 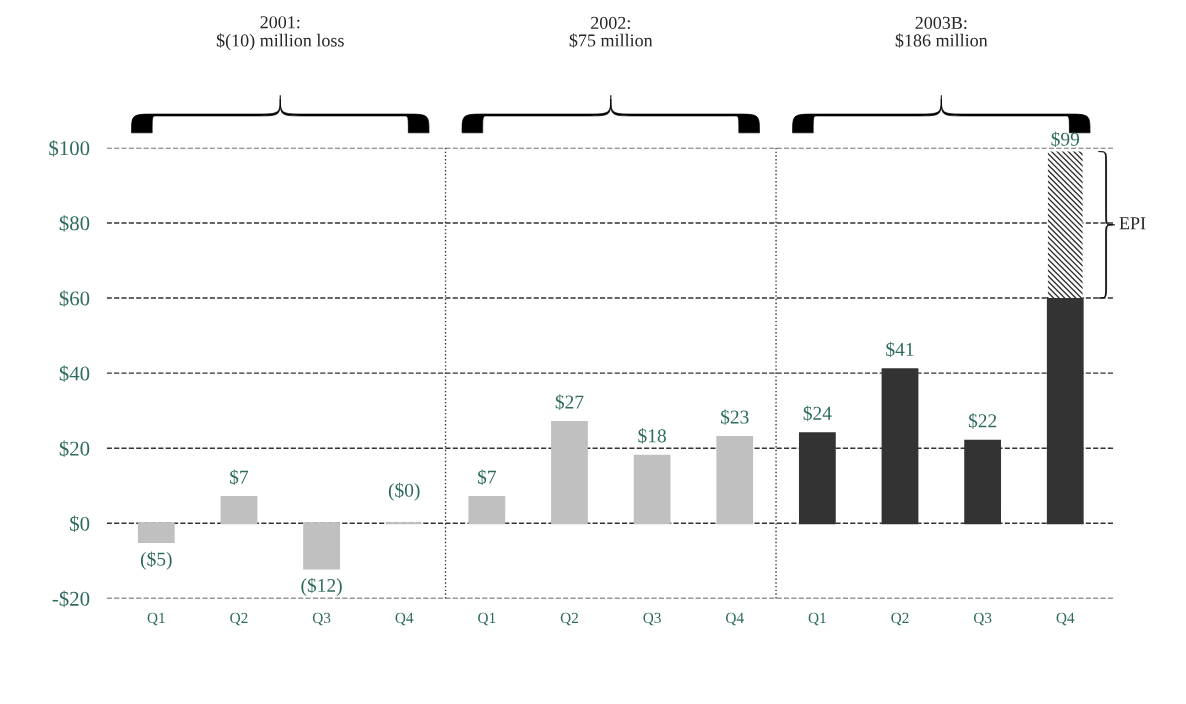 What do you see at coordinates (569, 402) in the screenshot?
I see `data-label: $27` at bounding box center [569, 402].